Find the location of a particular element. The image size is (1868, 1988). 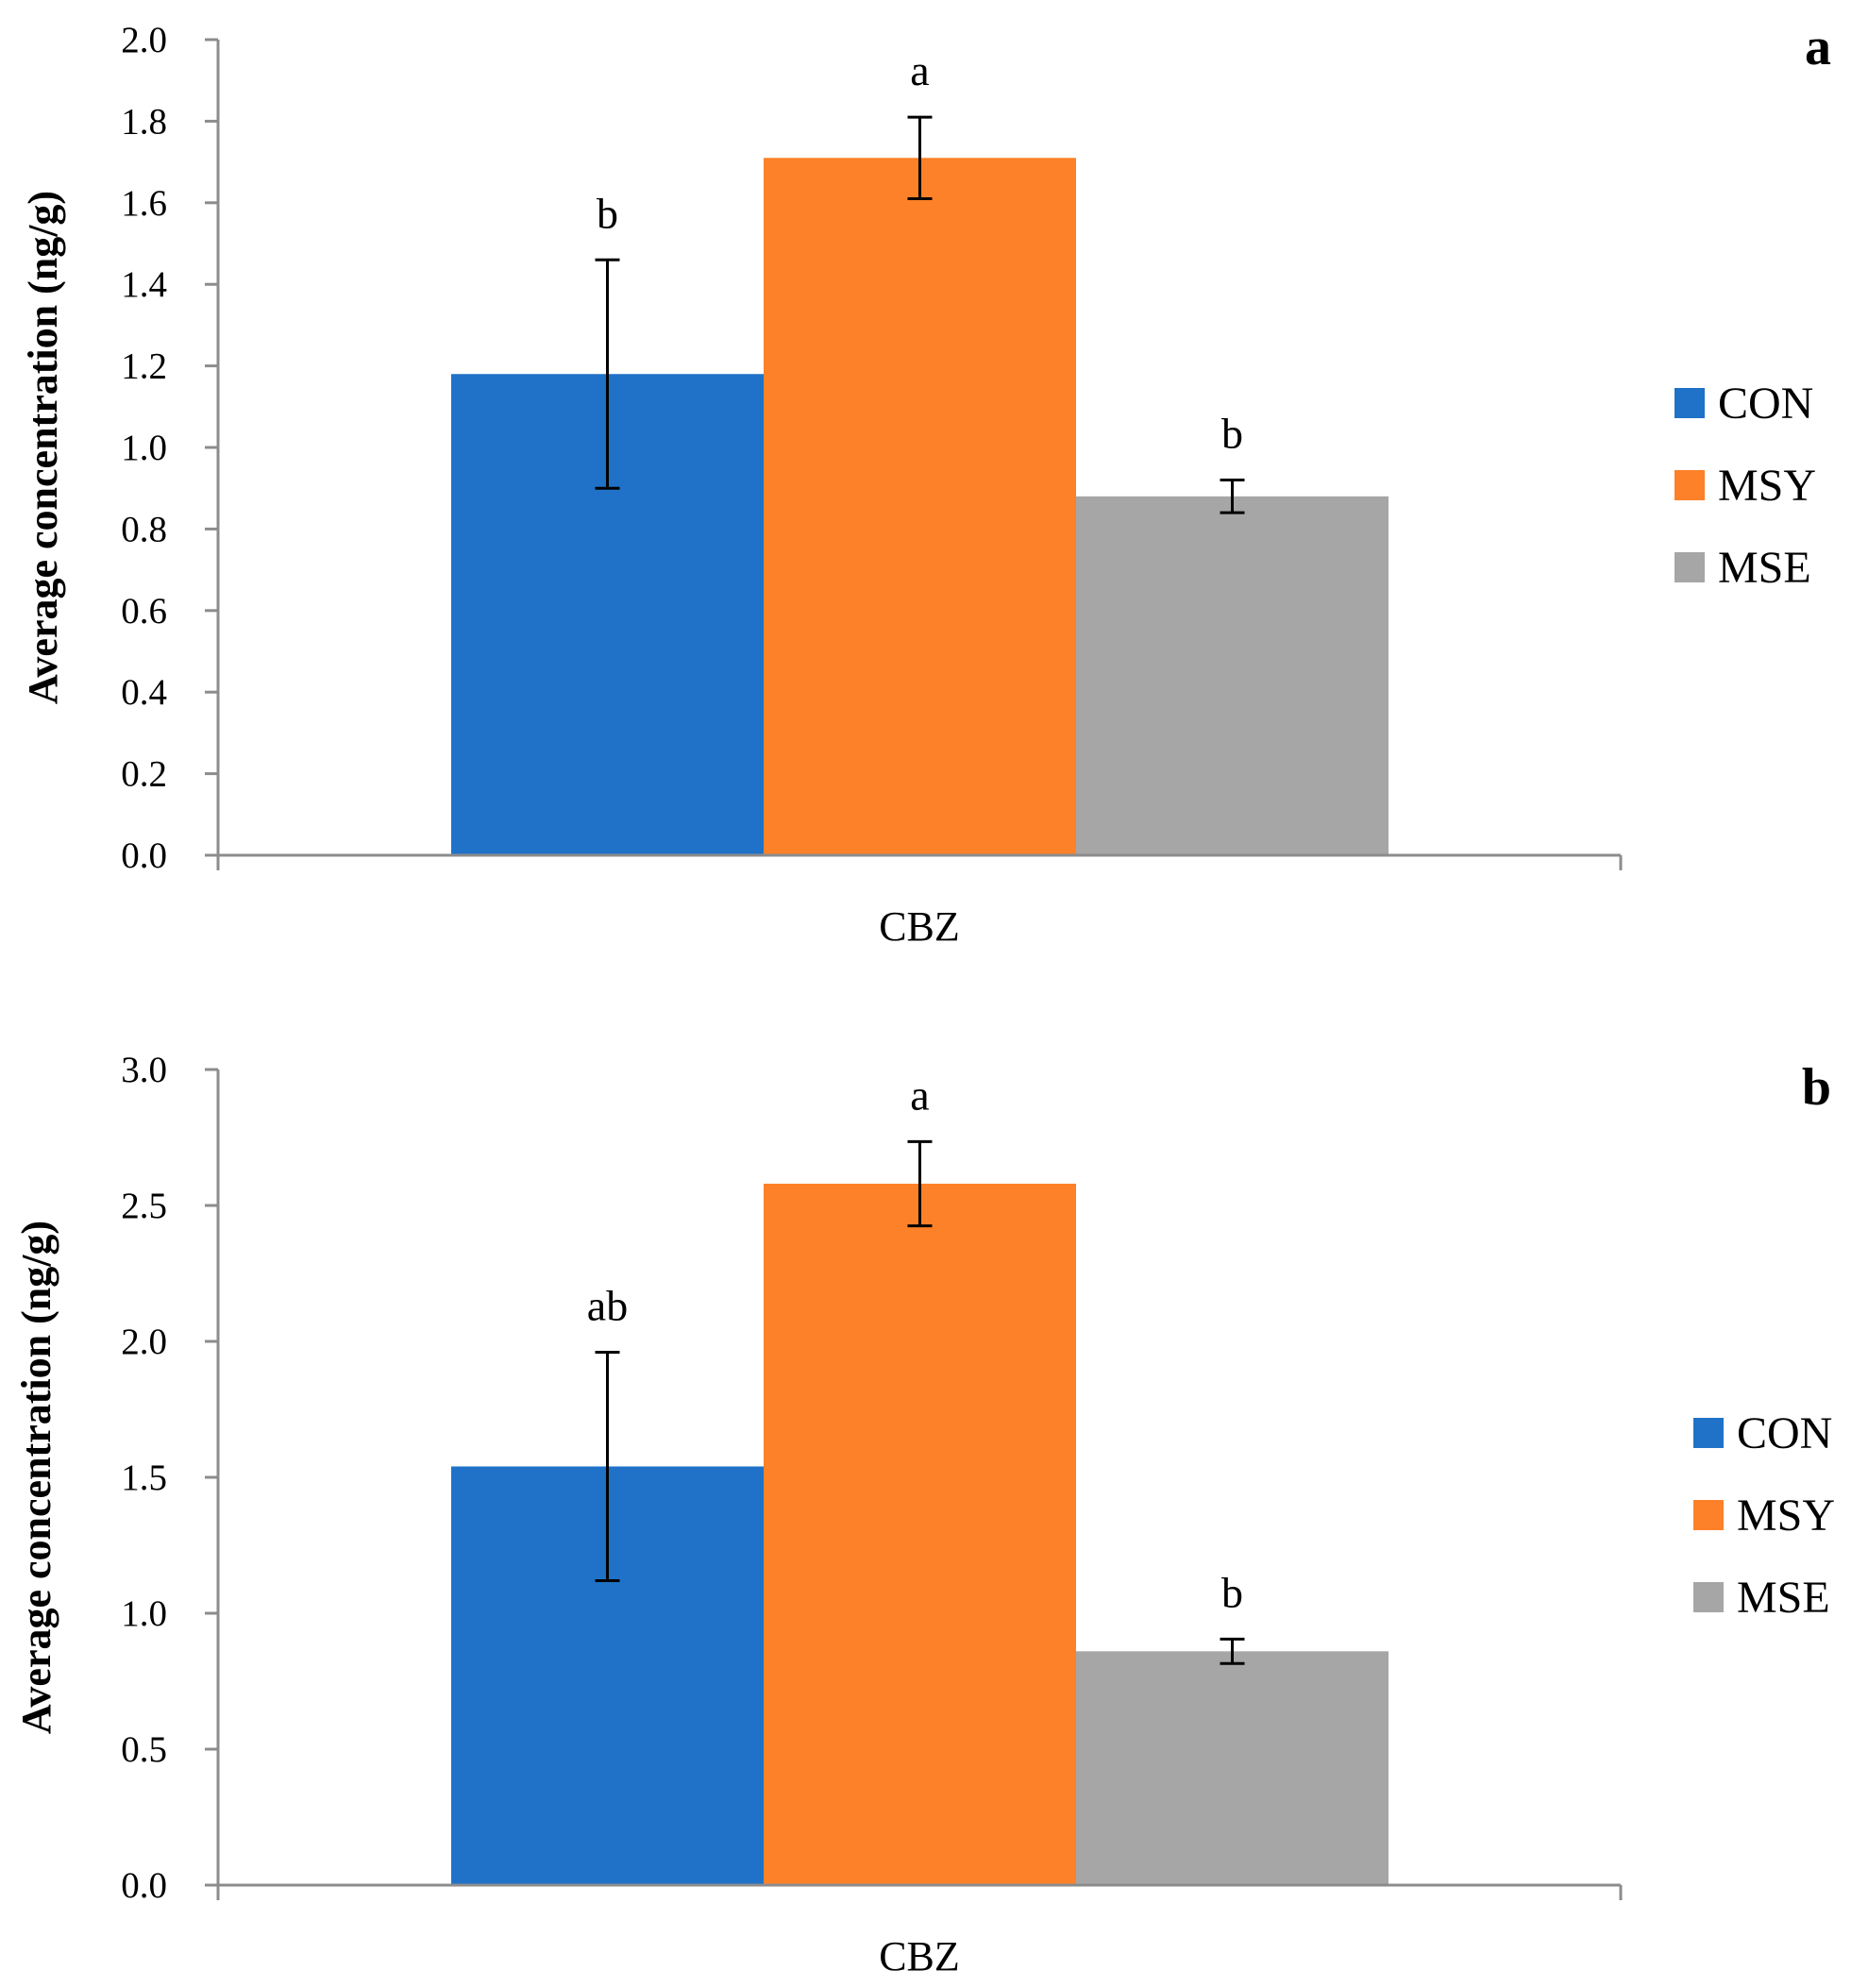

y-tick-label: 1.8 is located at coordinates (144, 121).